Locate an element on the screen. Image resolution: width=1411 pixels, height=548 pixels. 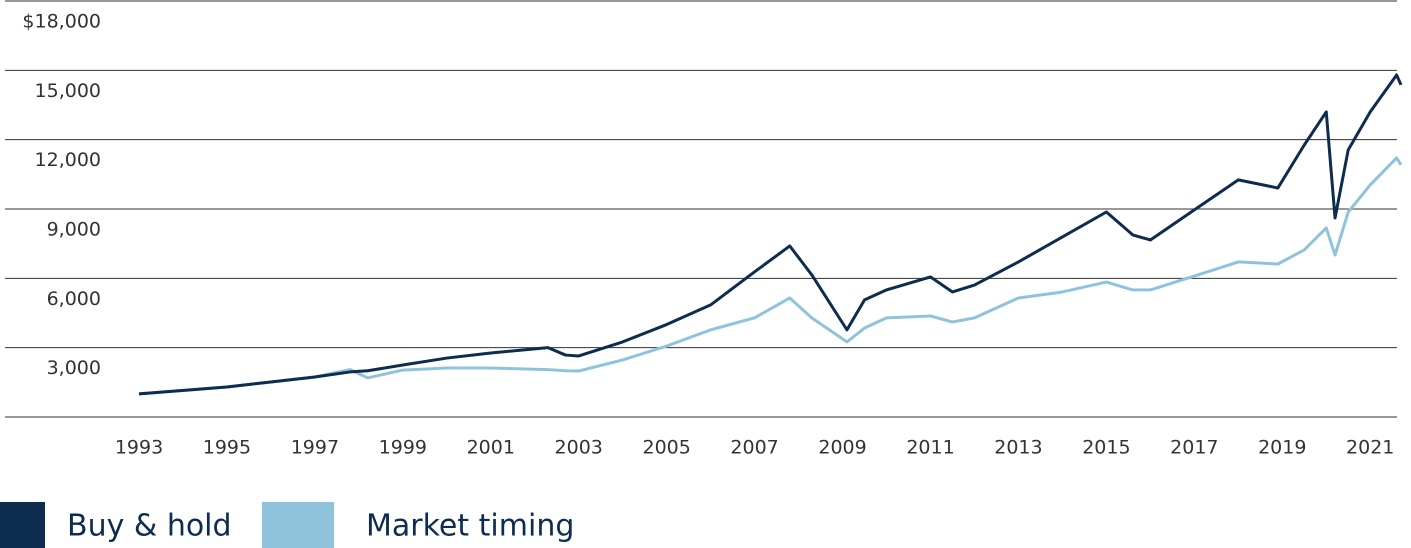
legend-label: Market timing is located at coordinates (470, 526).